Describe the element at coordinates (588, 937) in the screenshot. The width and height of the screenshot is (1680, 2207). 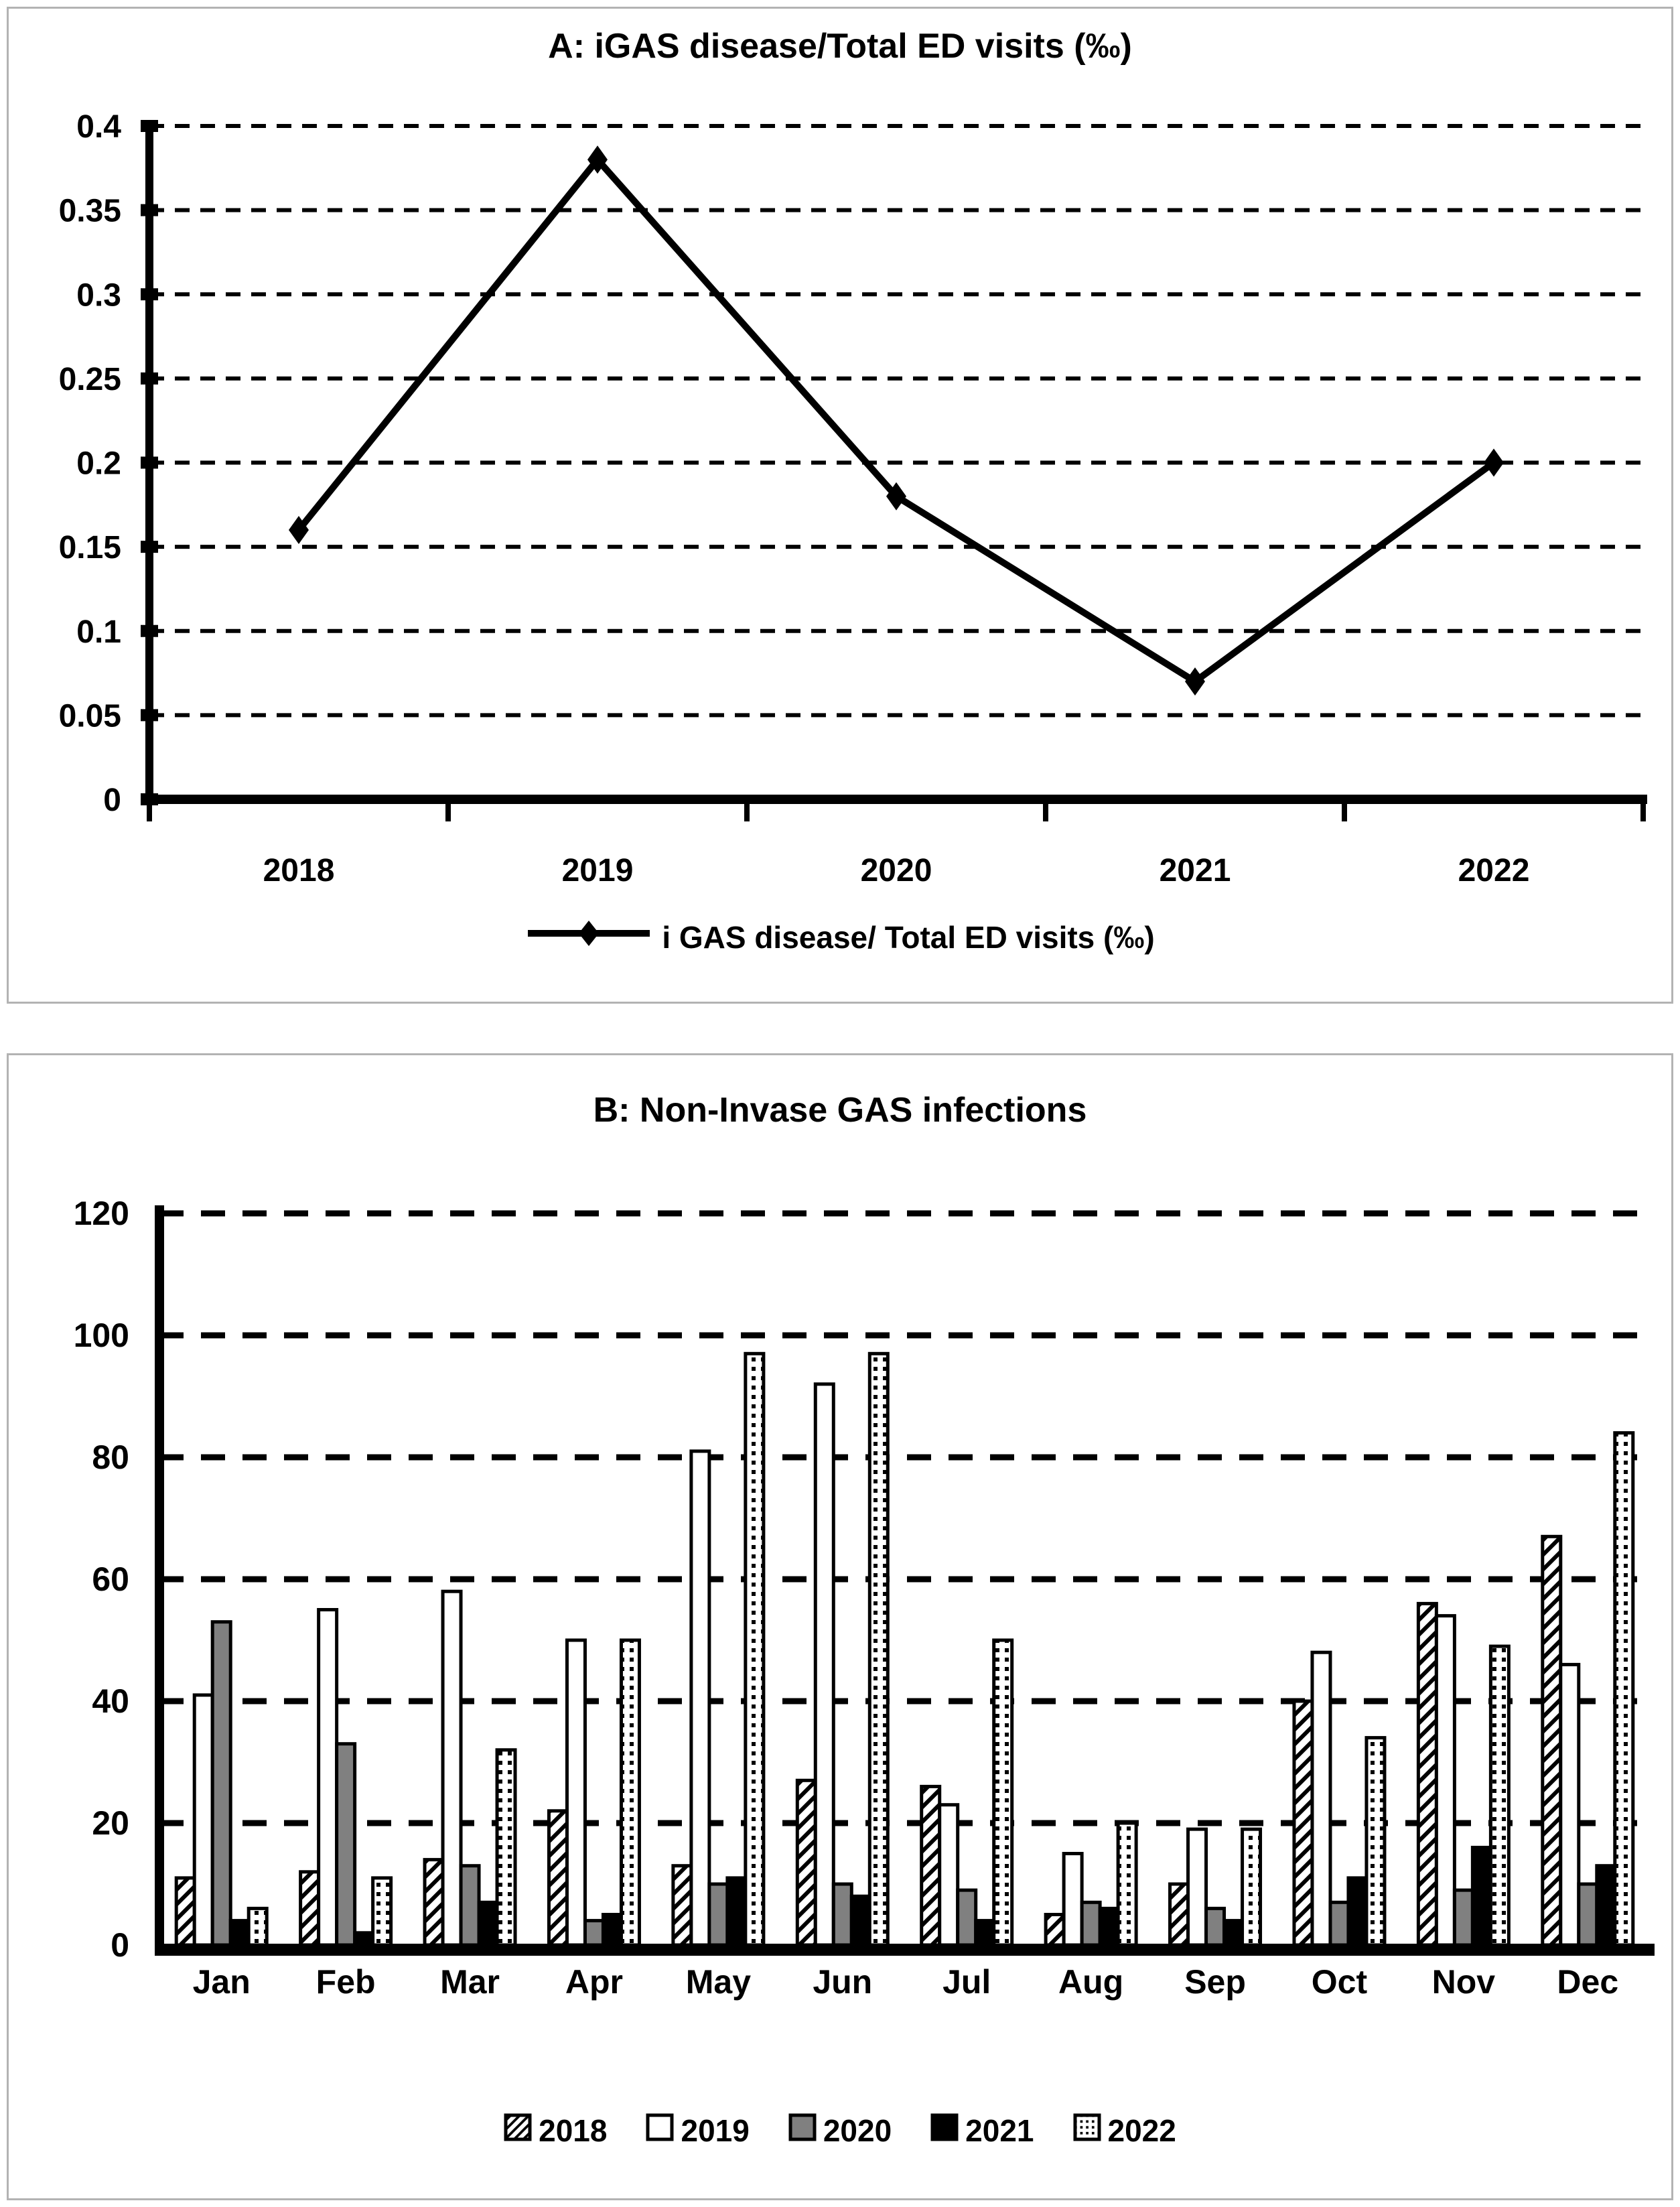
I see `line-diamond-marker-icon` at that location.